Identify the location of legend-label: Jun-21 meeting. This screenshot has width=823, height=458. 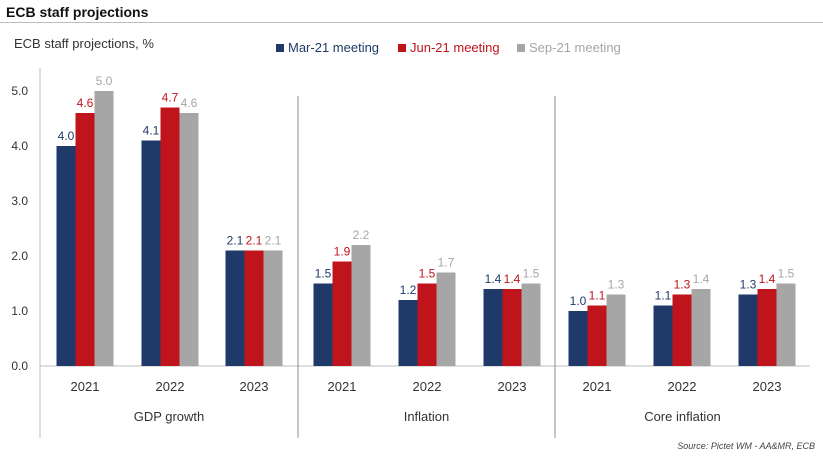
(455, 47).